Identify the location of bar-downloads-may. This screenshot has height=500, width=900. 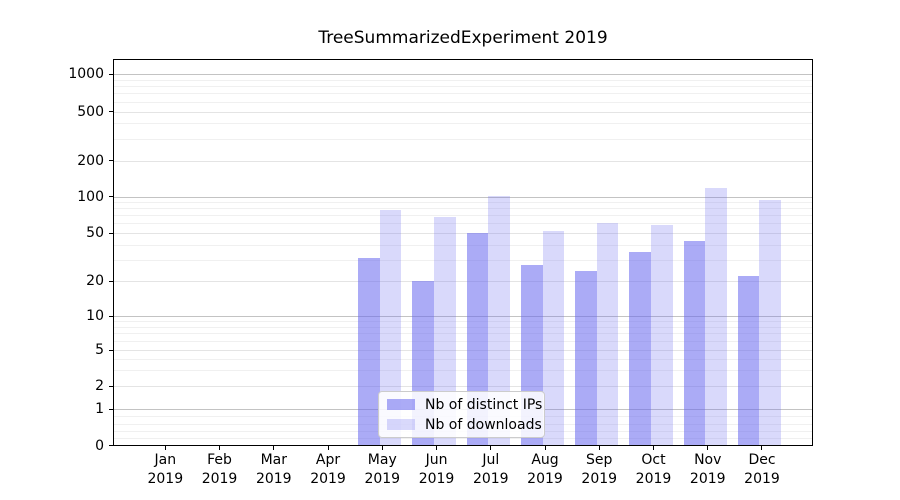
(390, 327).